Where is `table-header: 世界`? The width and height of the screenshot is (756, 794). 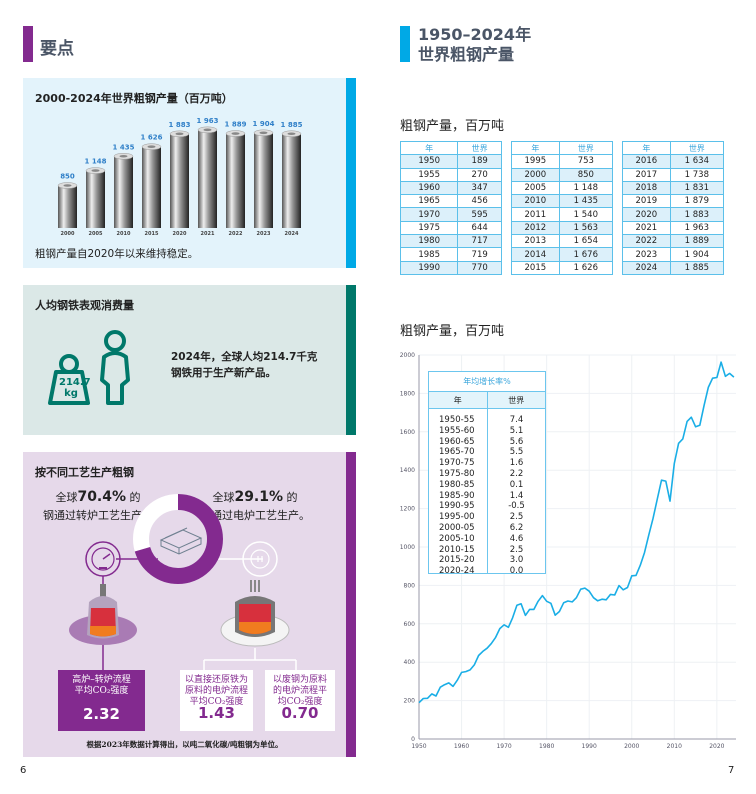
table-header: 世界 is located at coordinates (586, 148).